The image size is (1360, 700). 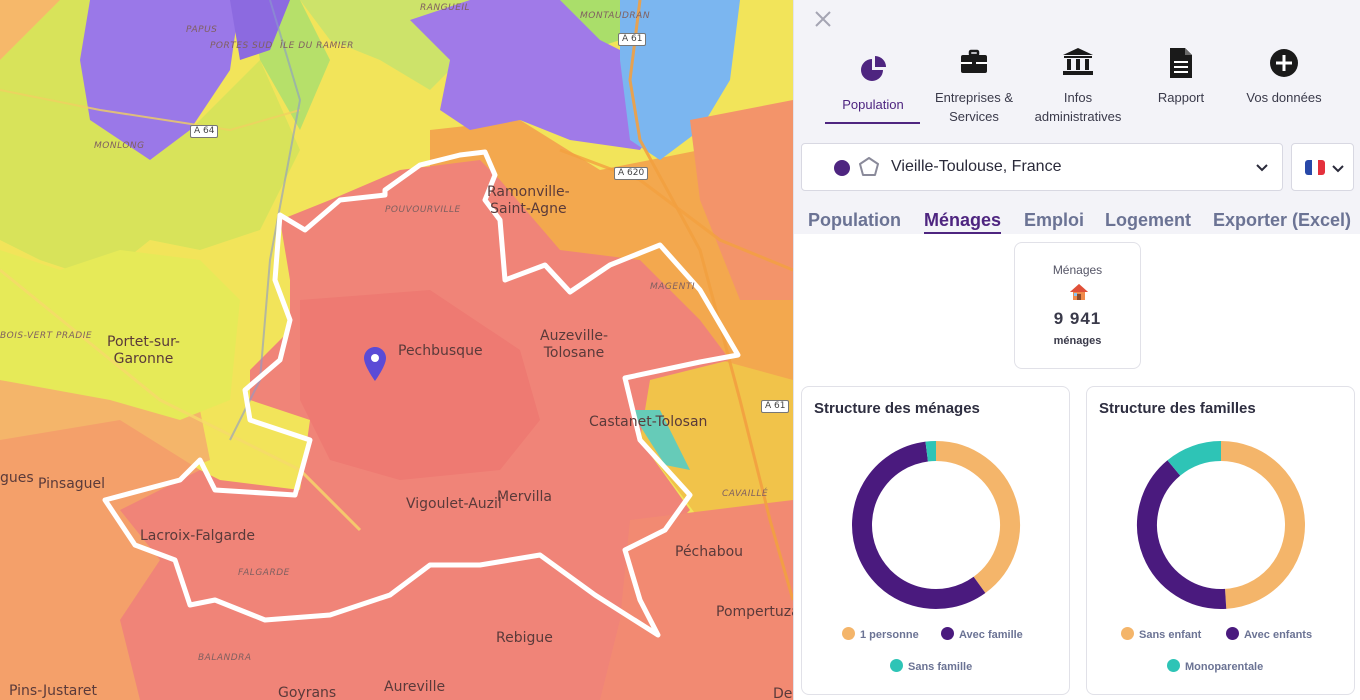 I want to click on polygon-icon, so click(x=869, y=169).